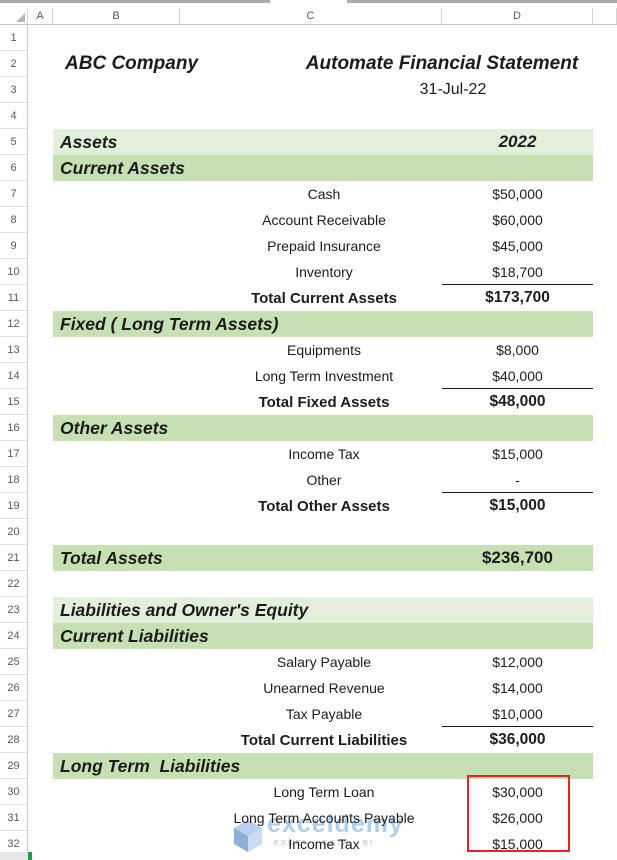 This screenshot has width=617, height=860. I want to click on cell-C31: Long Term Accounts Payable, so click(324, 818).